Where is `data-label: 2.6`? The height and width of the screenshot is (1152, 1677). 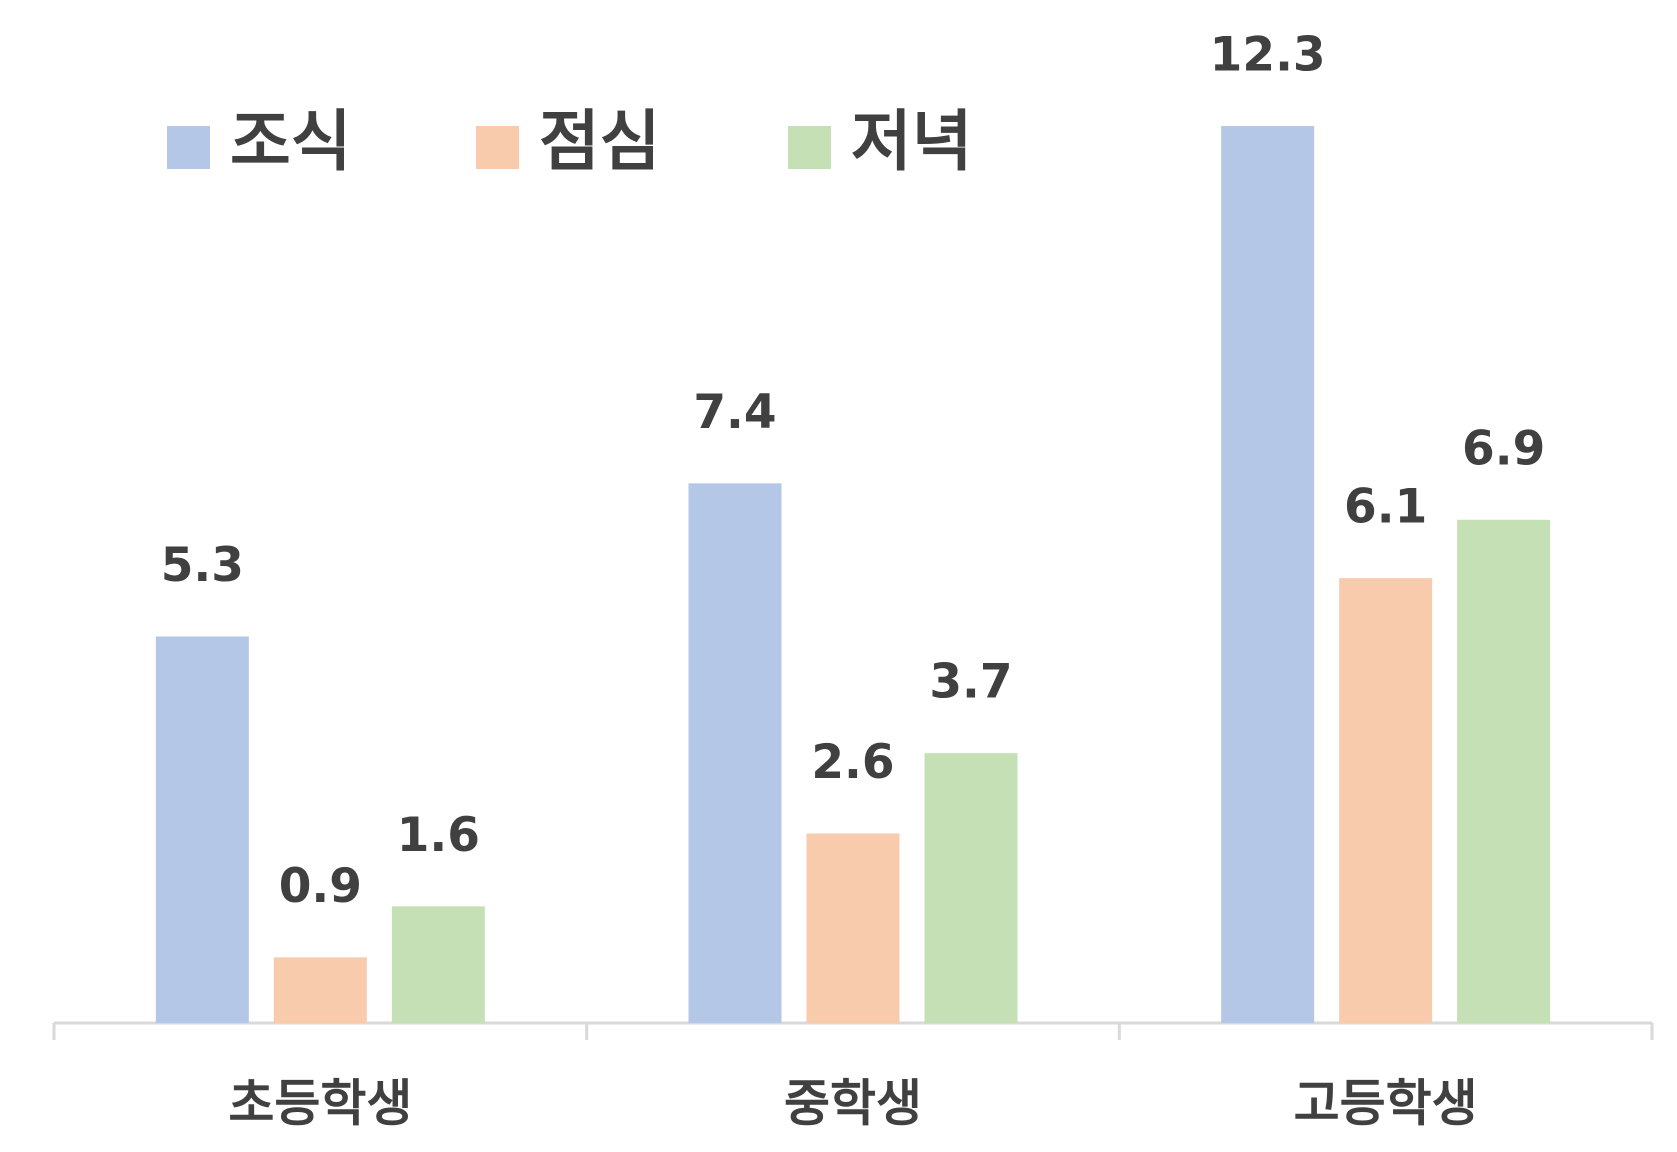 data-label: 2.6 is located at coordinates (852, 762).